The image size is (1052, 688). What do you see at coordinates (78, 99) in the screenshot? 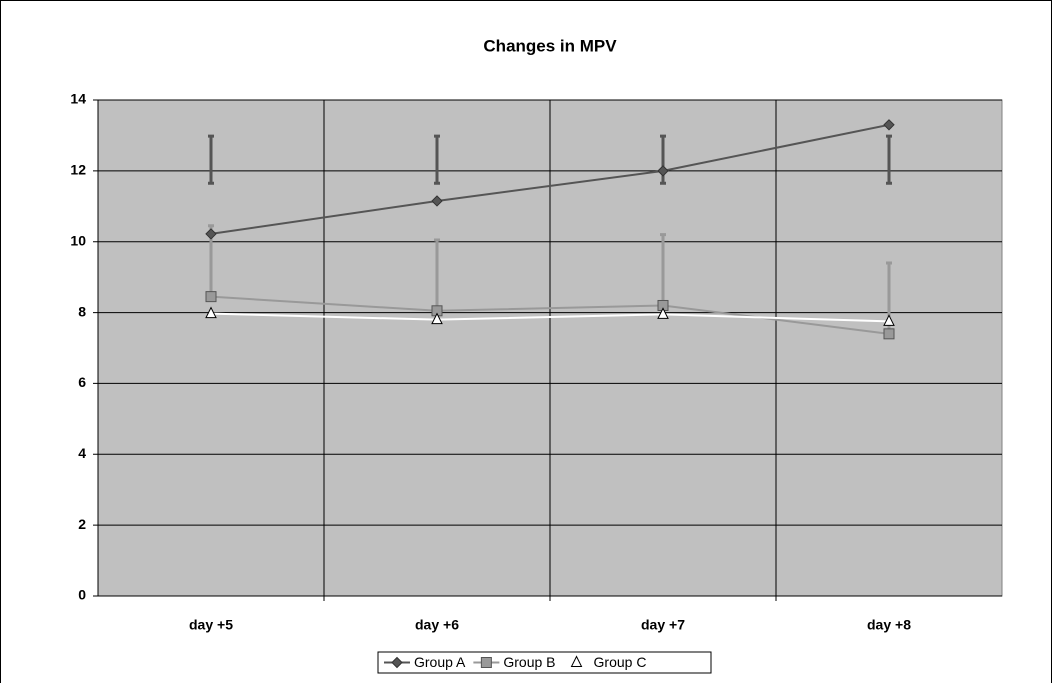
I see `y-tick-label: 14` at bounding box center [78, 99].